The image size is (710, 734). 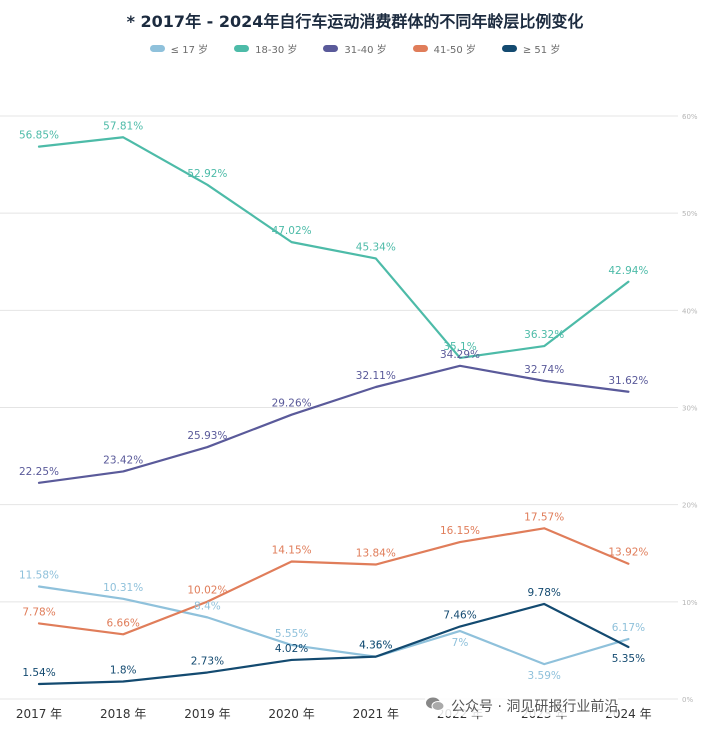 I want to click on legend-item: ≤ 17 岁, so click(x=179, y=48).